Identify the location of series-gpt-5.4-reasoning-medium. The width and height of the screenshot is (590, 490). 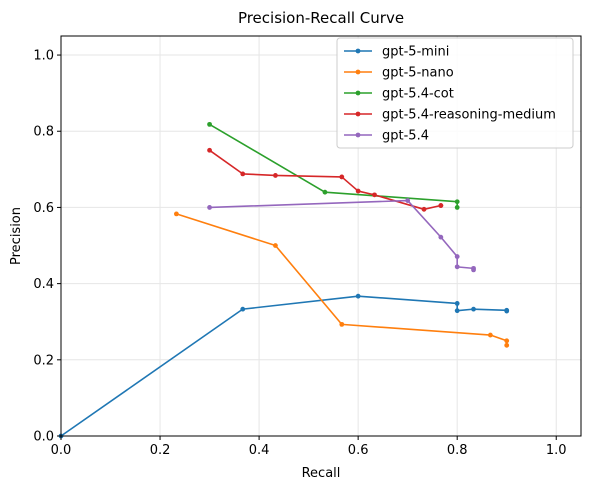
(325, 179).